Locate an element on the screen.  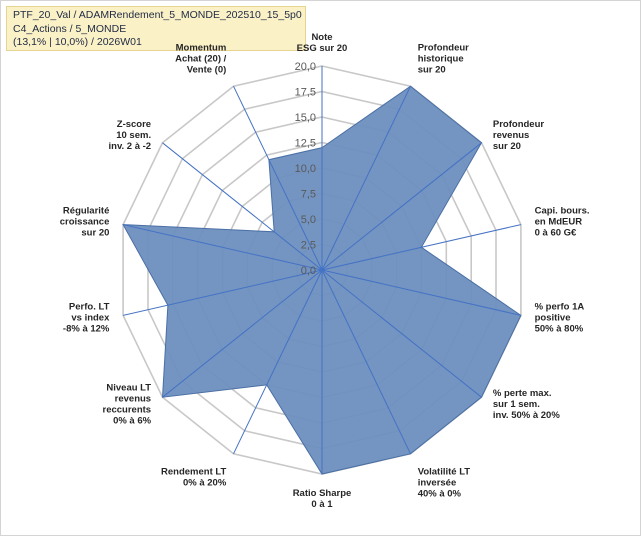
axis-label: en MdEUR is located at coordinates (559, 221).